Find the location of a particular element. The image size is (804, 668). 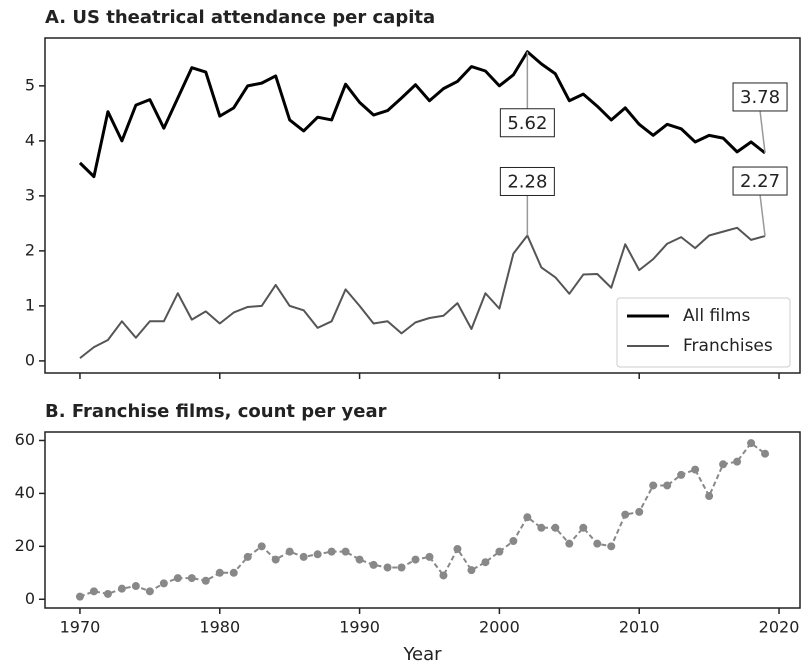

y-tick-label: 4 is located at coordinates (30, 139).